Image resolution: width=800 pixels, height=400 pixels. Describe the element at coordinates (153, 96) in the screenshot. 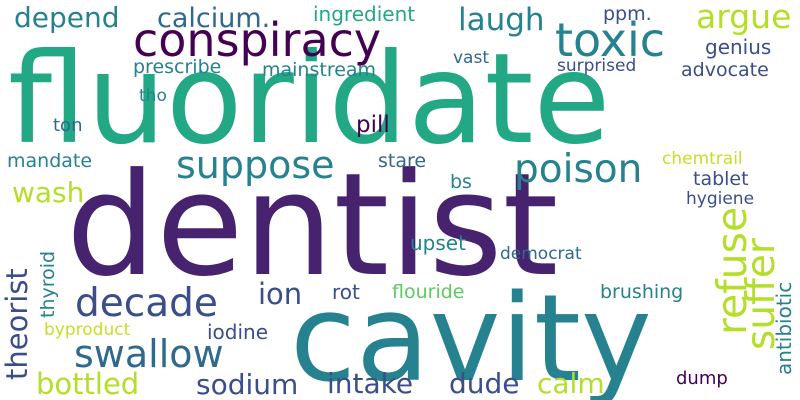

I see `word-tho: tho` at that location.